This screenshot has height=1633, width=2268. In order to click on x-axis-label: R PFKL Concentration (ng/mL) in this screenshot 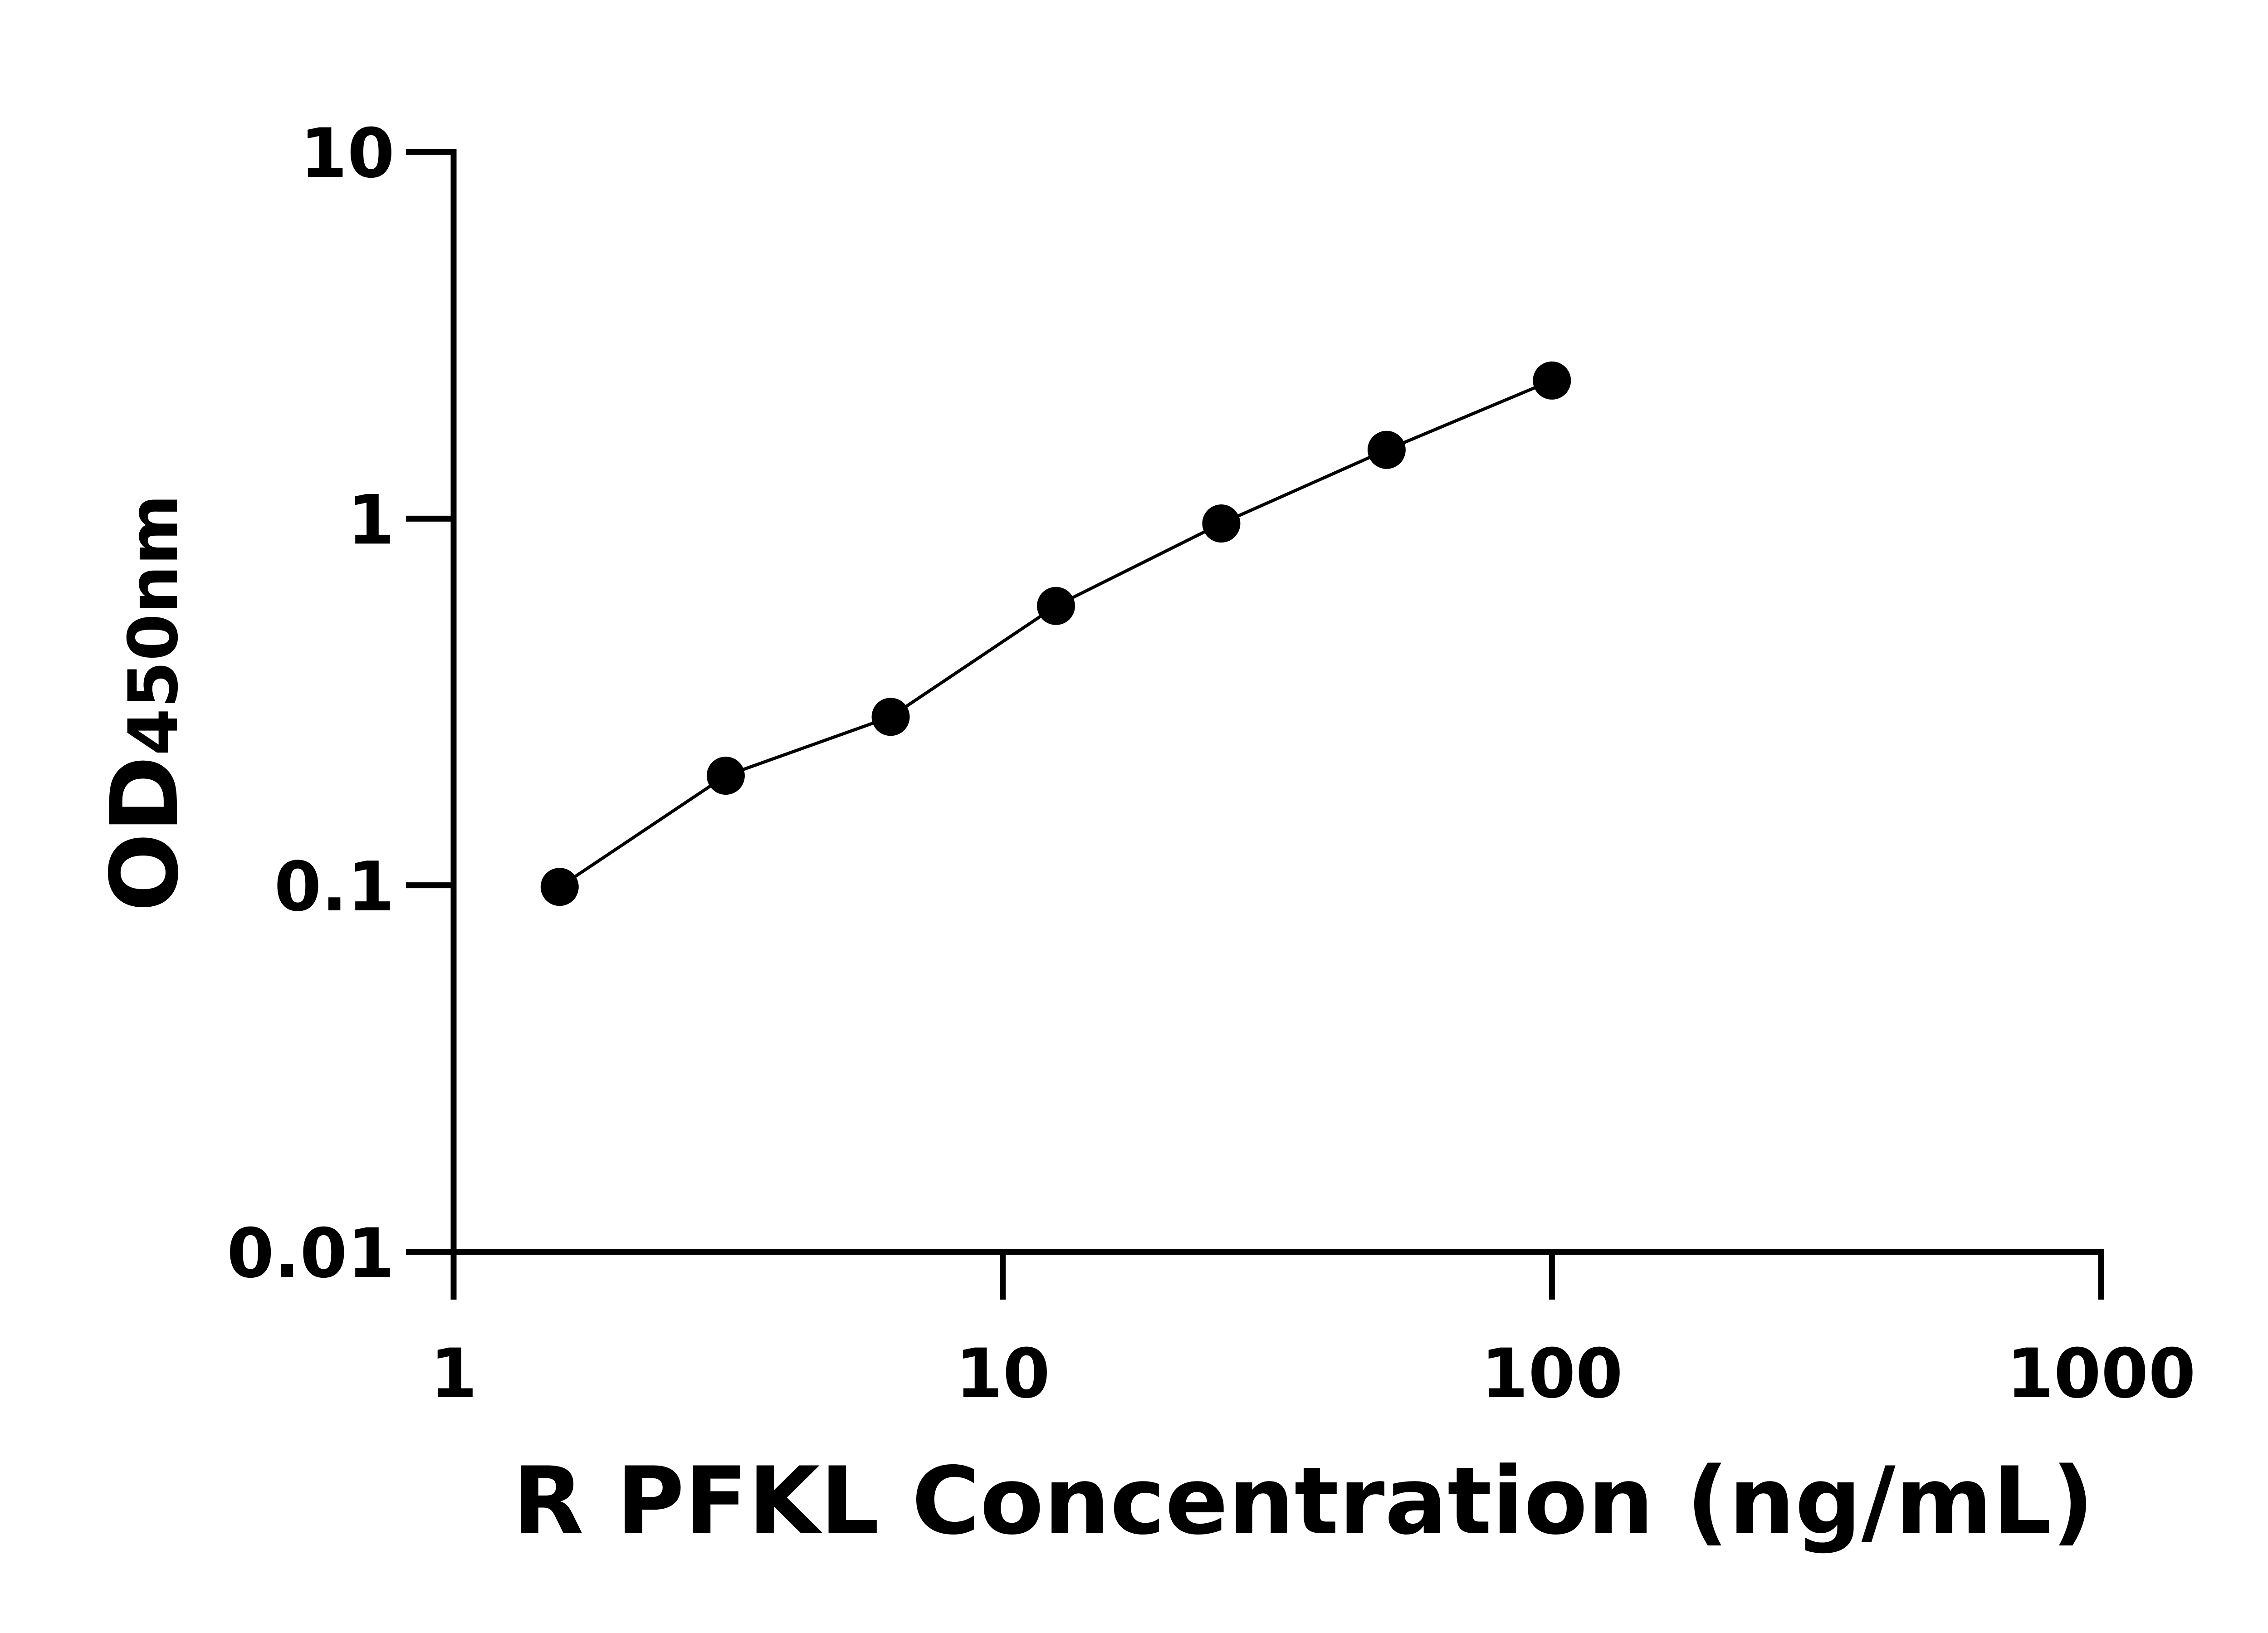, I will do `click(1303, 1501)`.